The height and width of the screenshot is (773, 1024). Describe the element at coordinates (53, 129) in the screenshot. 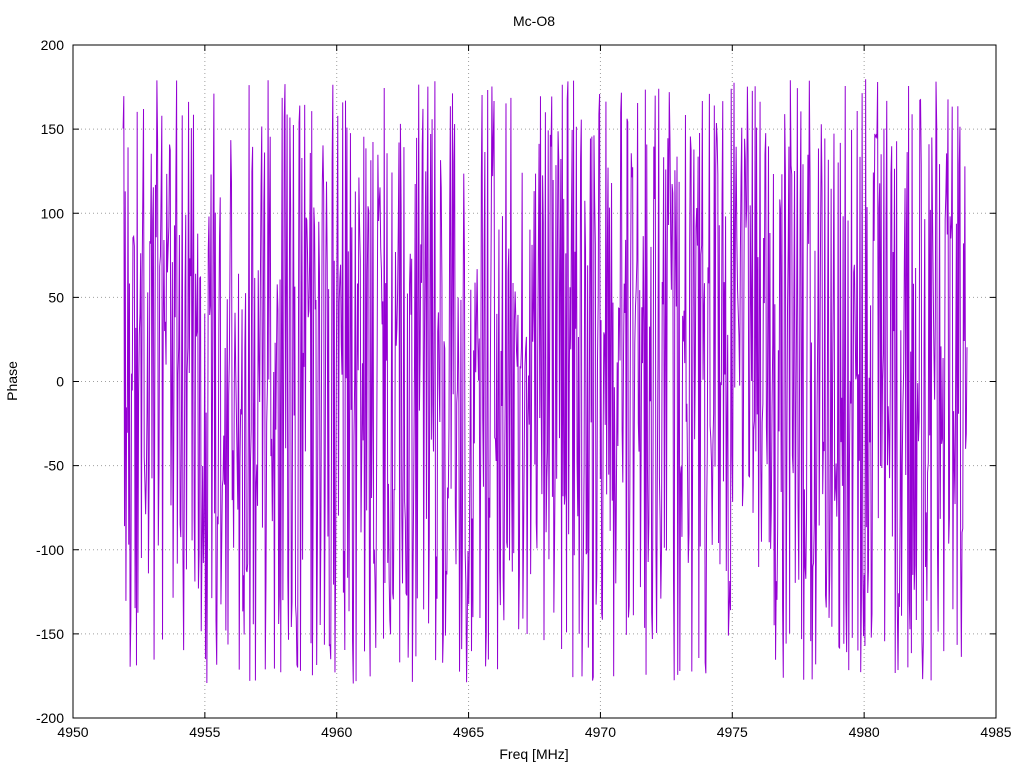

I see `y-tick-label: 150` at that location.